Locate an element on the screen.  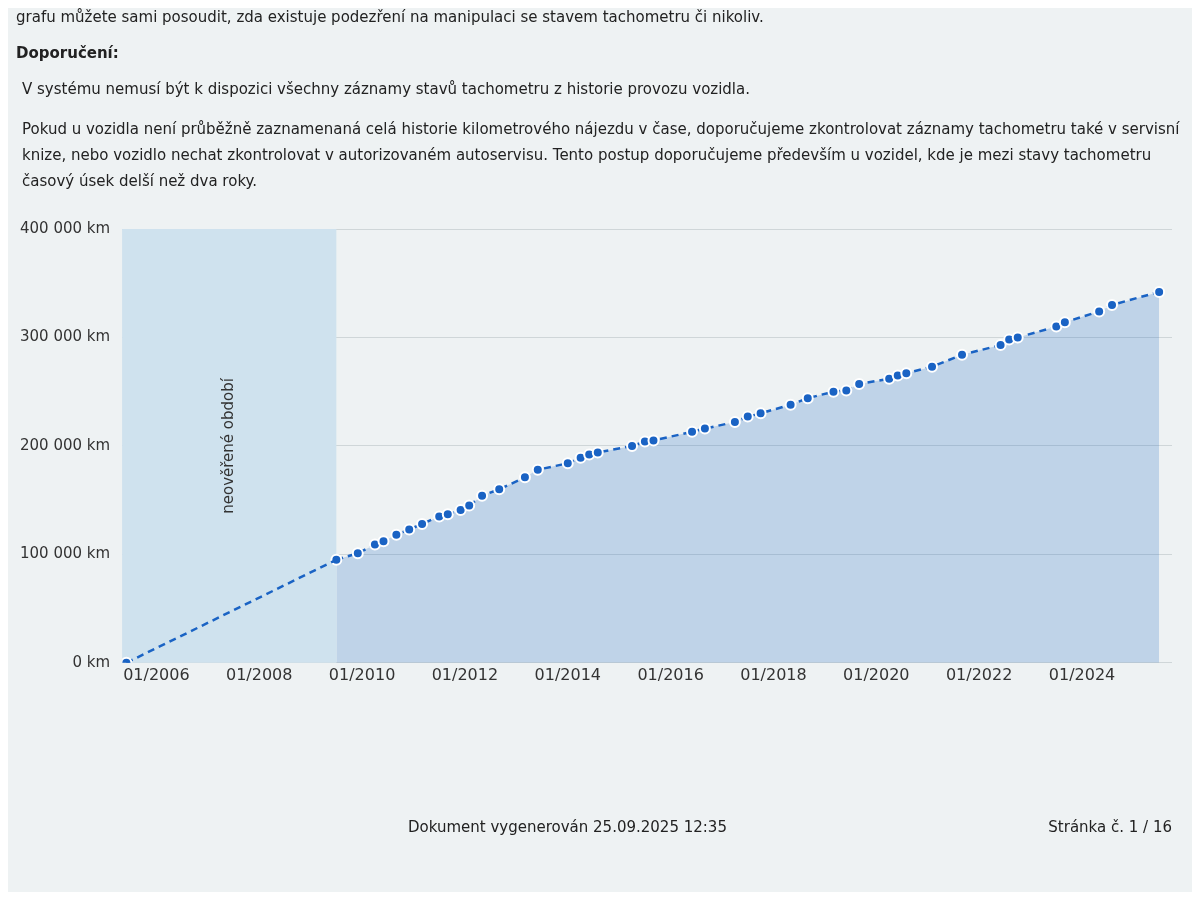
chart-title: Doporučení: is located at coordinates (68, 53).